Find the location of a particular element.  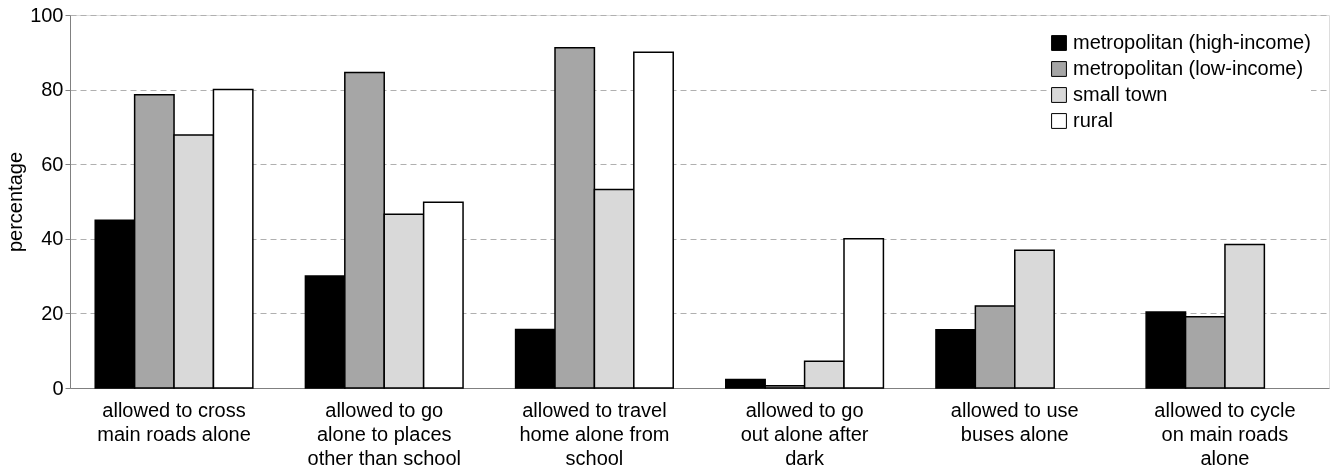

x-tick-label: allowed to travel home alone from school is located at coordinates (594, 433).